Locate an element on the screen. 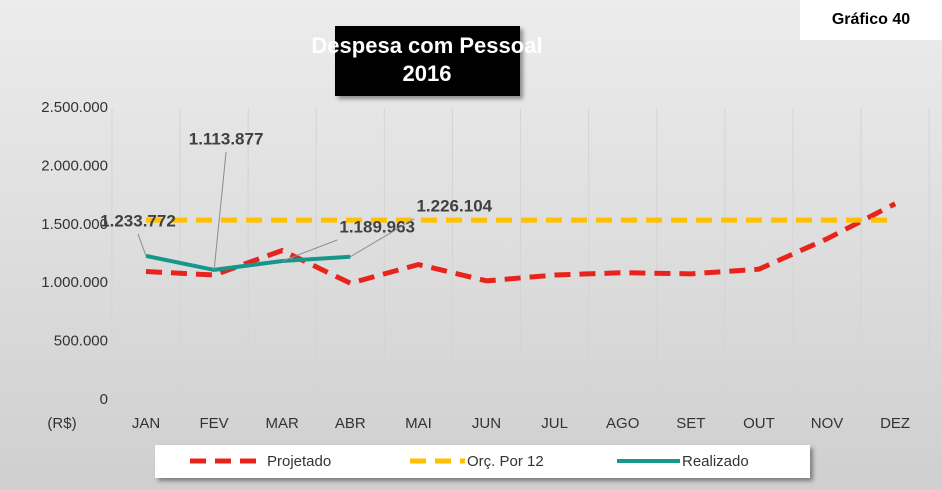 The width and height of the screenshot is (942, 489). data-label: 1.113.877 is located at coordinates (226, 138).